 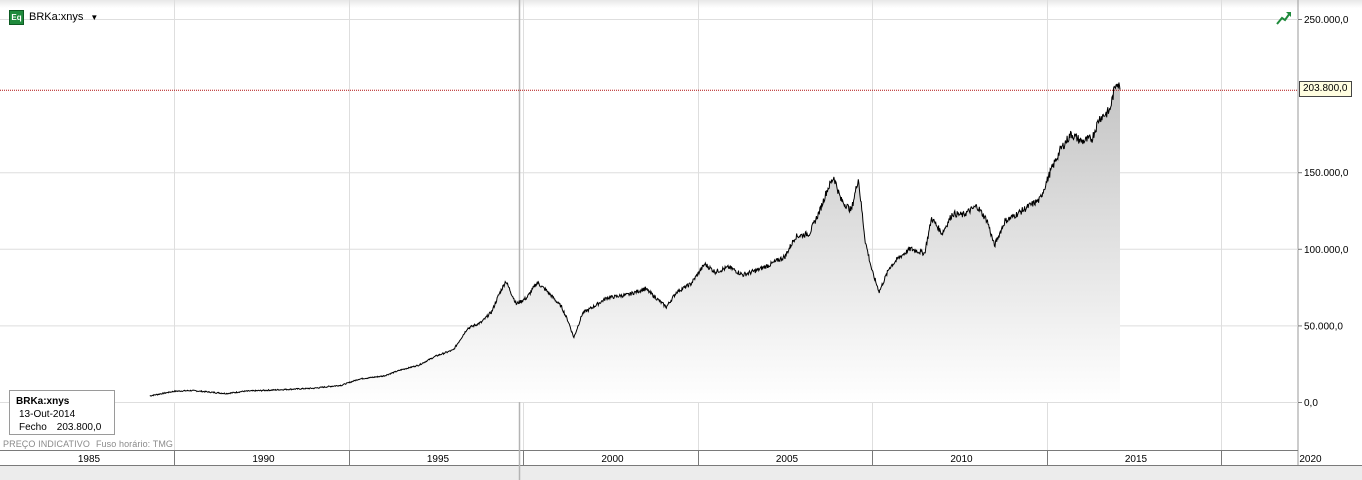 I want to click on top-shade, so click(x=681, y=4).